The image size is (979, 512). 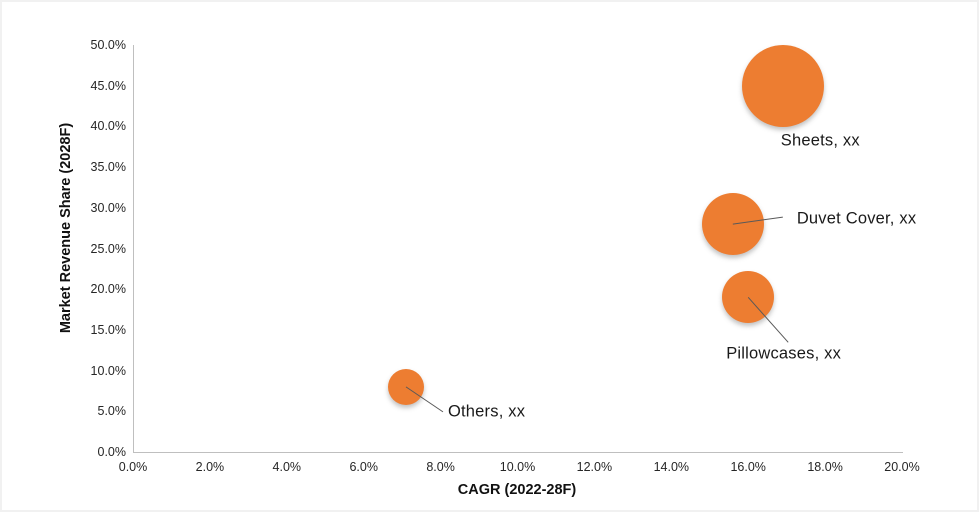 I want to click on x-tick-label: 6.0%, so click(x=363, y=467).